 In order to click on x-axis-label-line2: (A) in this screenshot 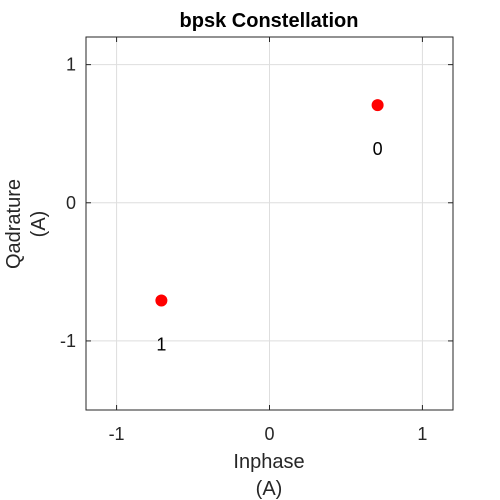, I will do `click(269, 489)`.